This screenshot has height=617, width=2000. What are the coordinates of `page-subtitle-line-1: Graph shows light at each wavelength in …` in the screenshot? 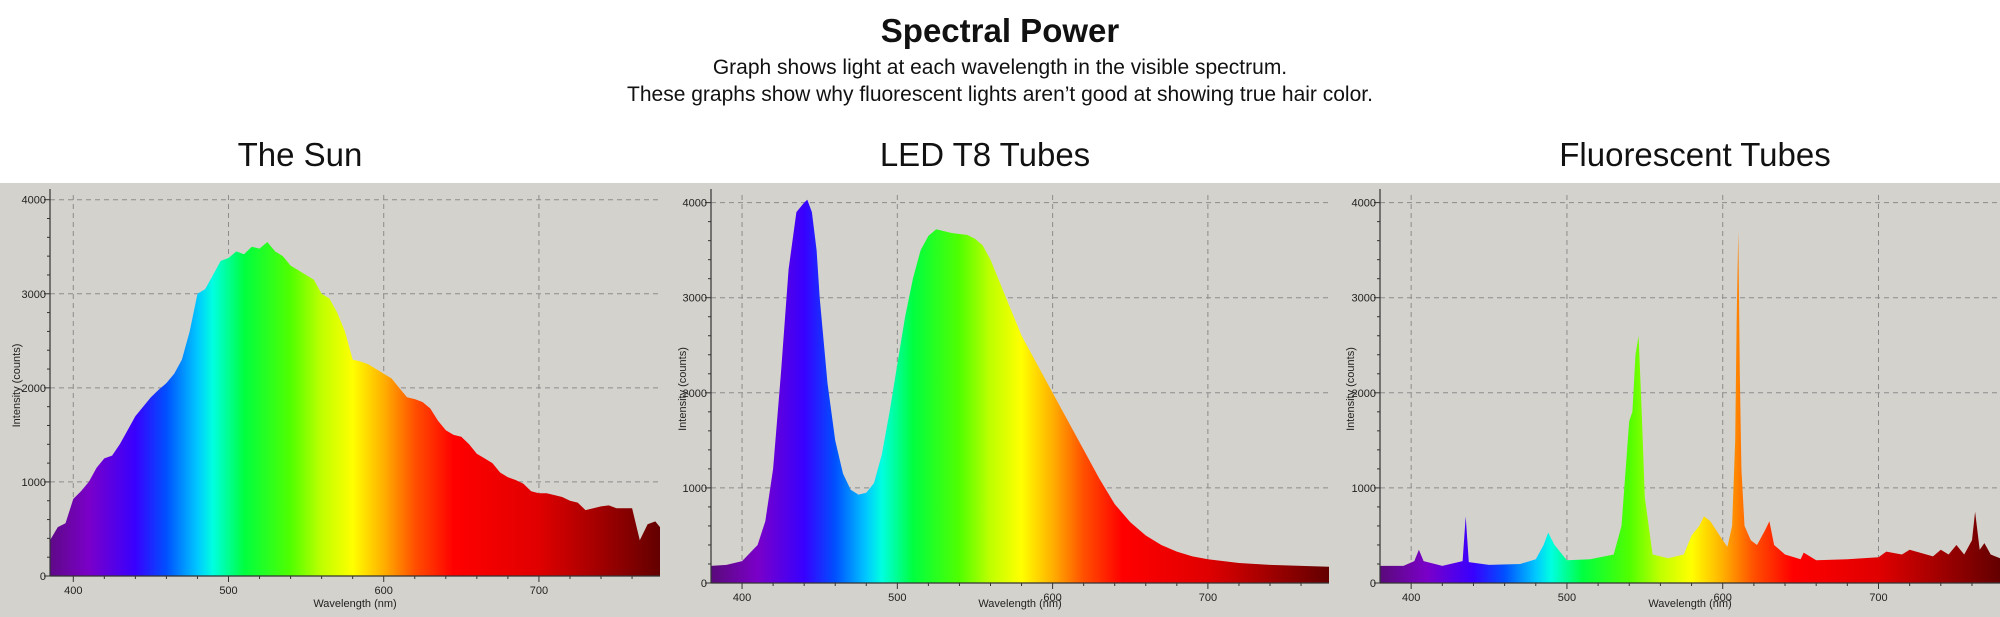 It's located at (1000, 67).